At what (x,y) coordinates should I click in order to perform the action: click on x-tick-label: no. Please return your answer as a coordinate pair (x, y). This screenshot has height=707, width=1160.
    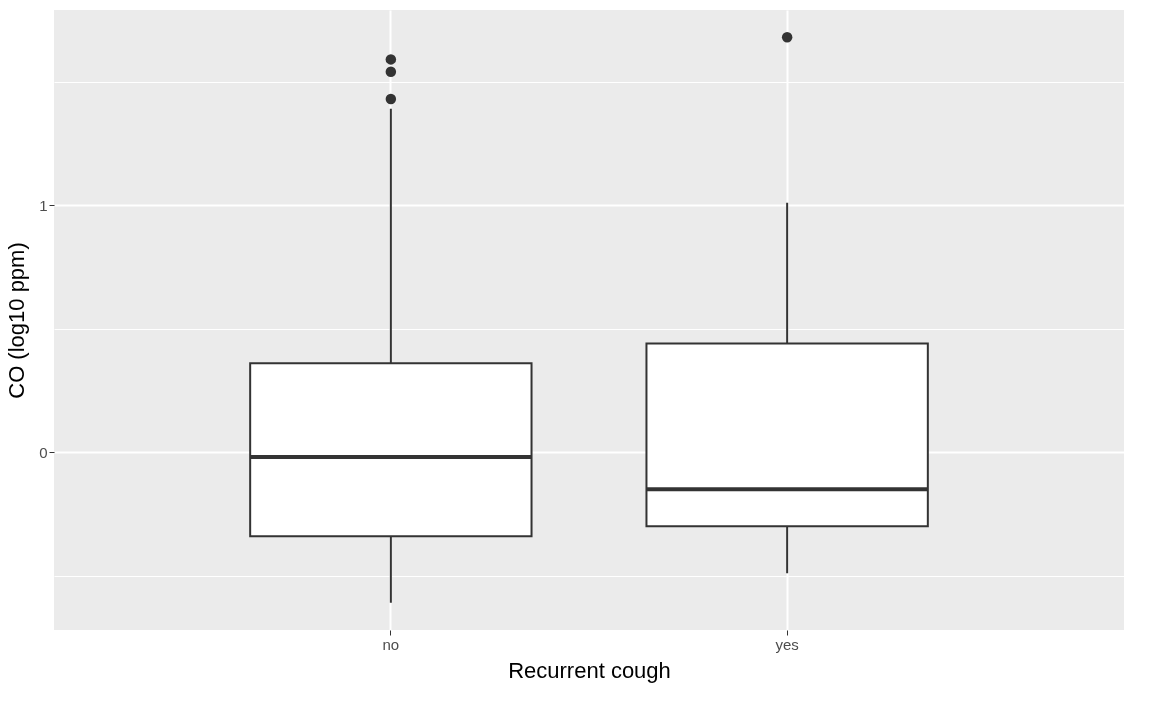
    Looking at the image, I should click on (391, 644).